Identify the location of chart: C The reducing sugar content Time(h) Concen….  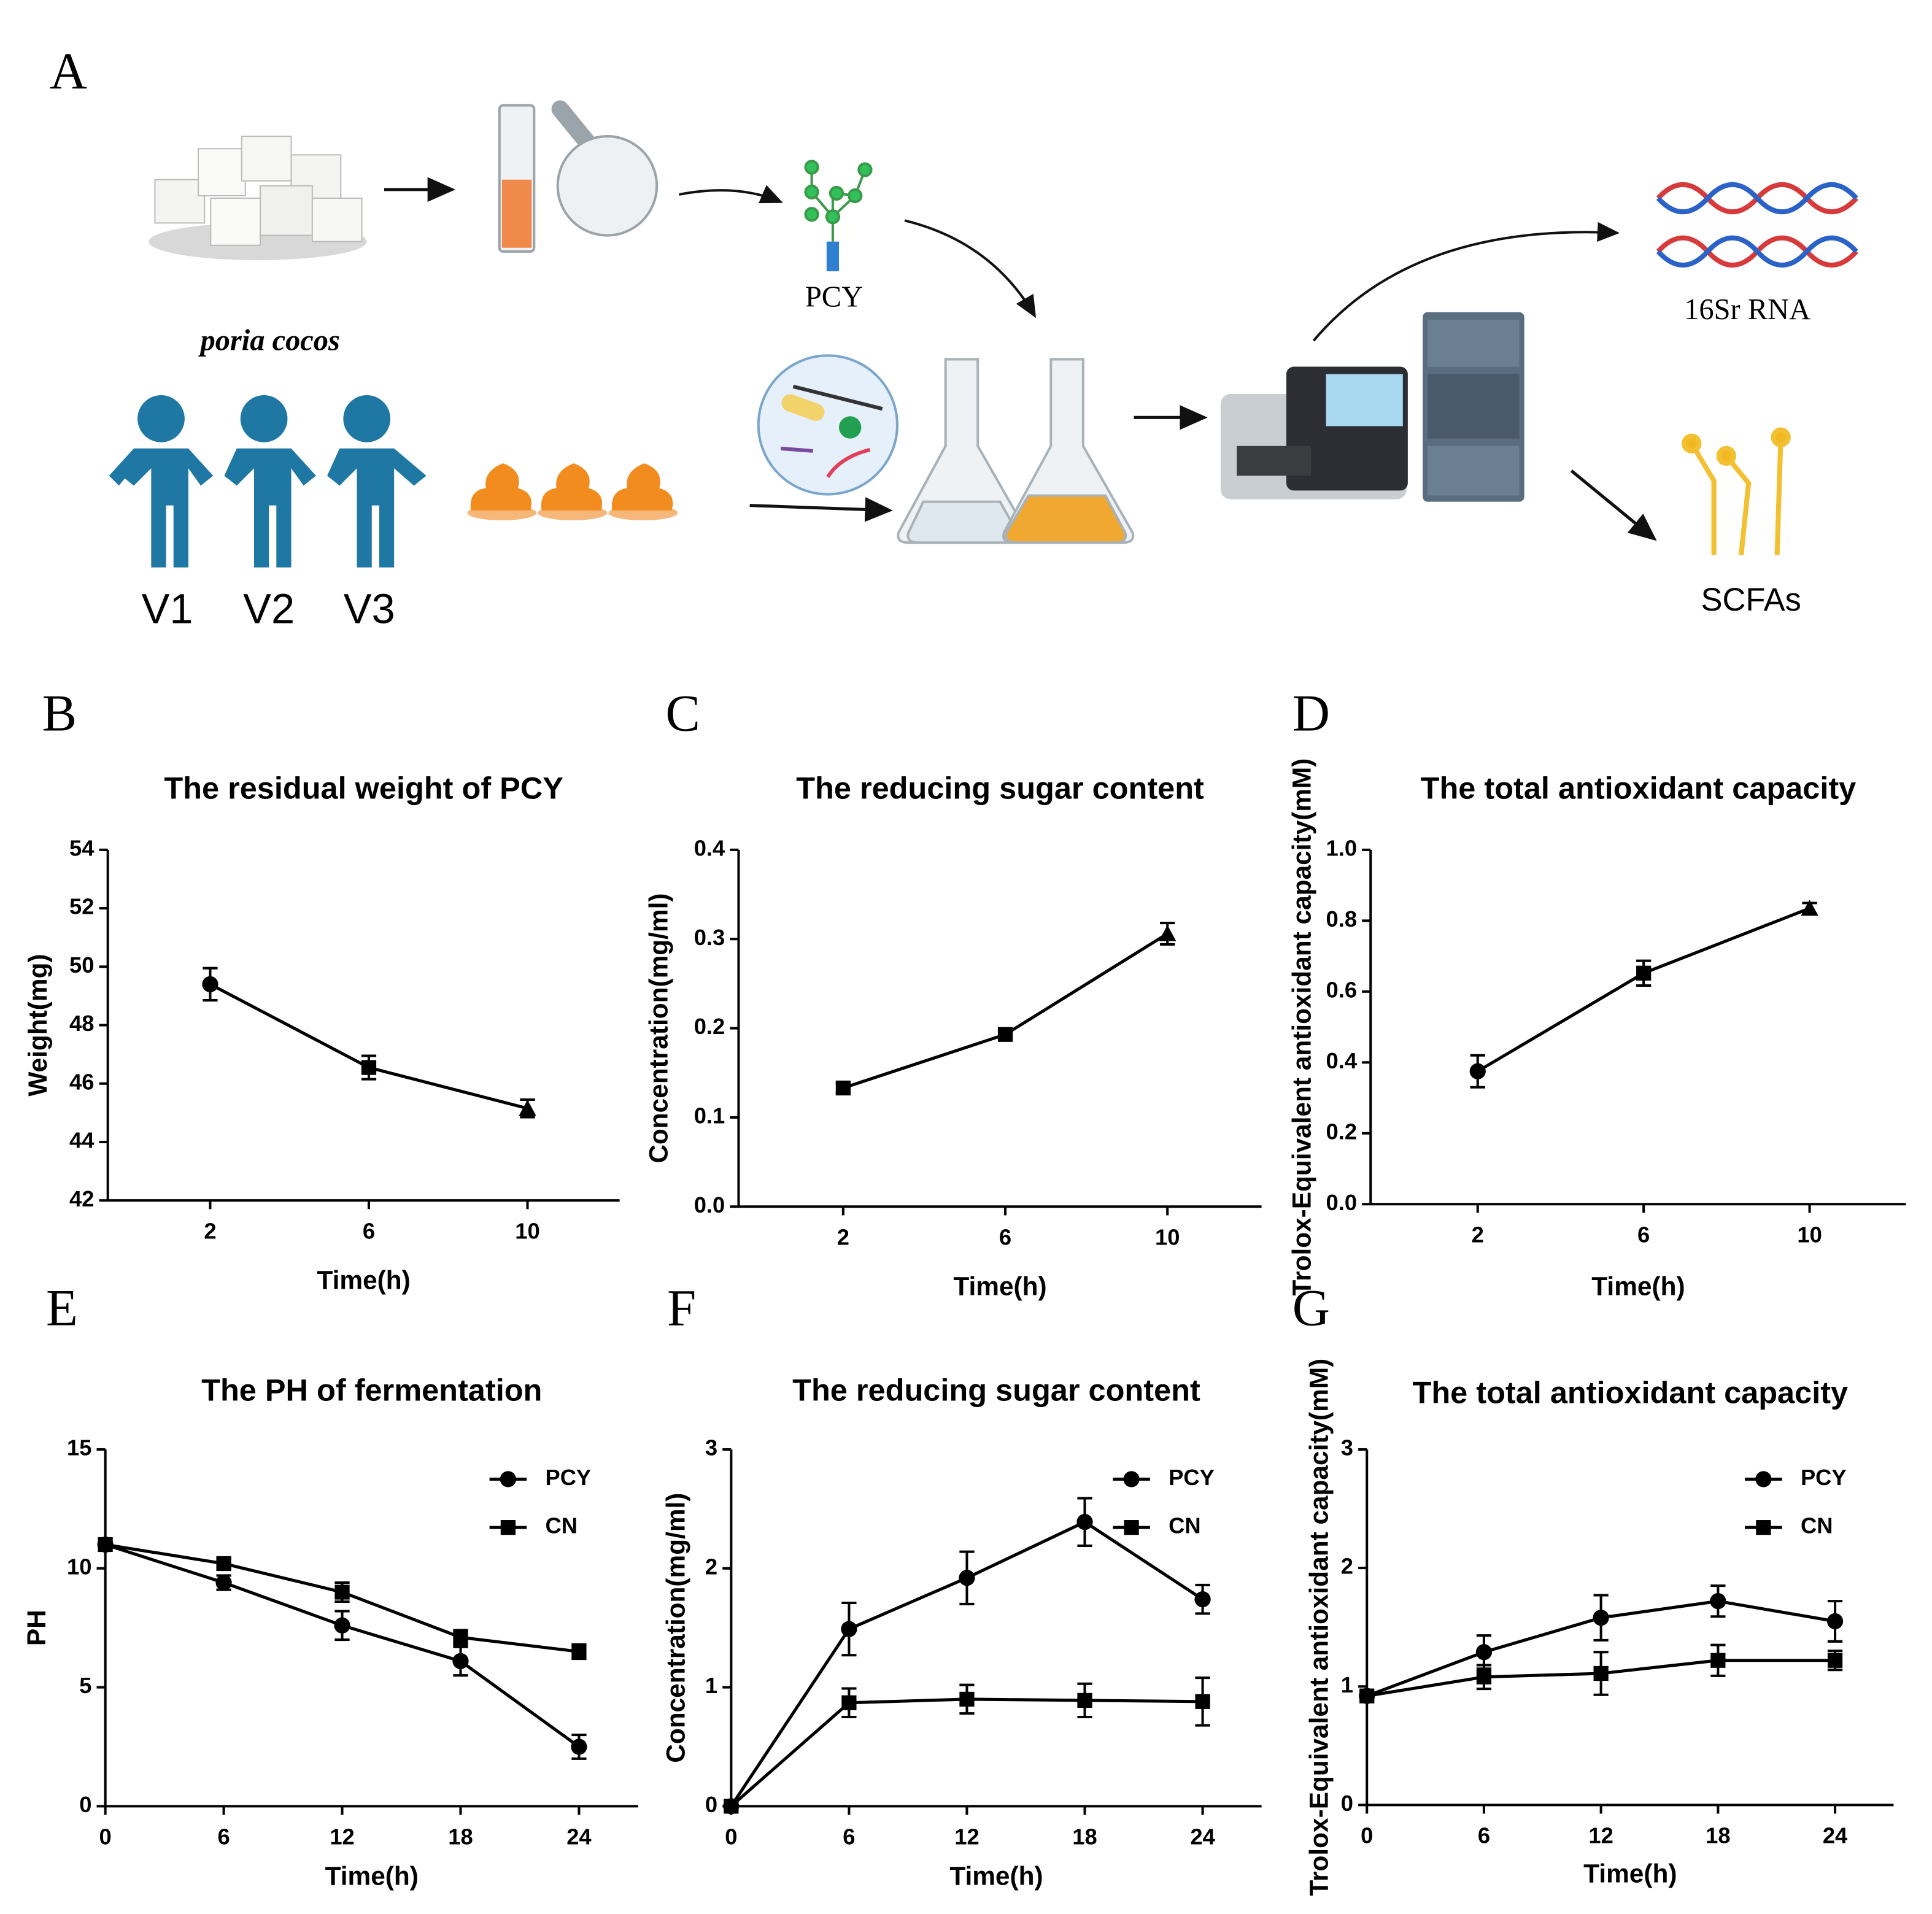
(953, 993).